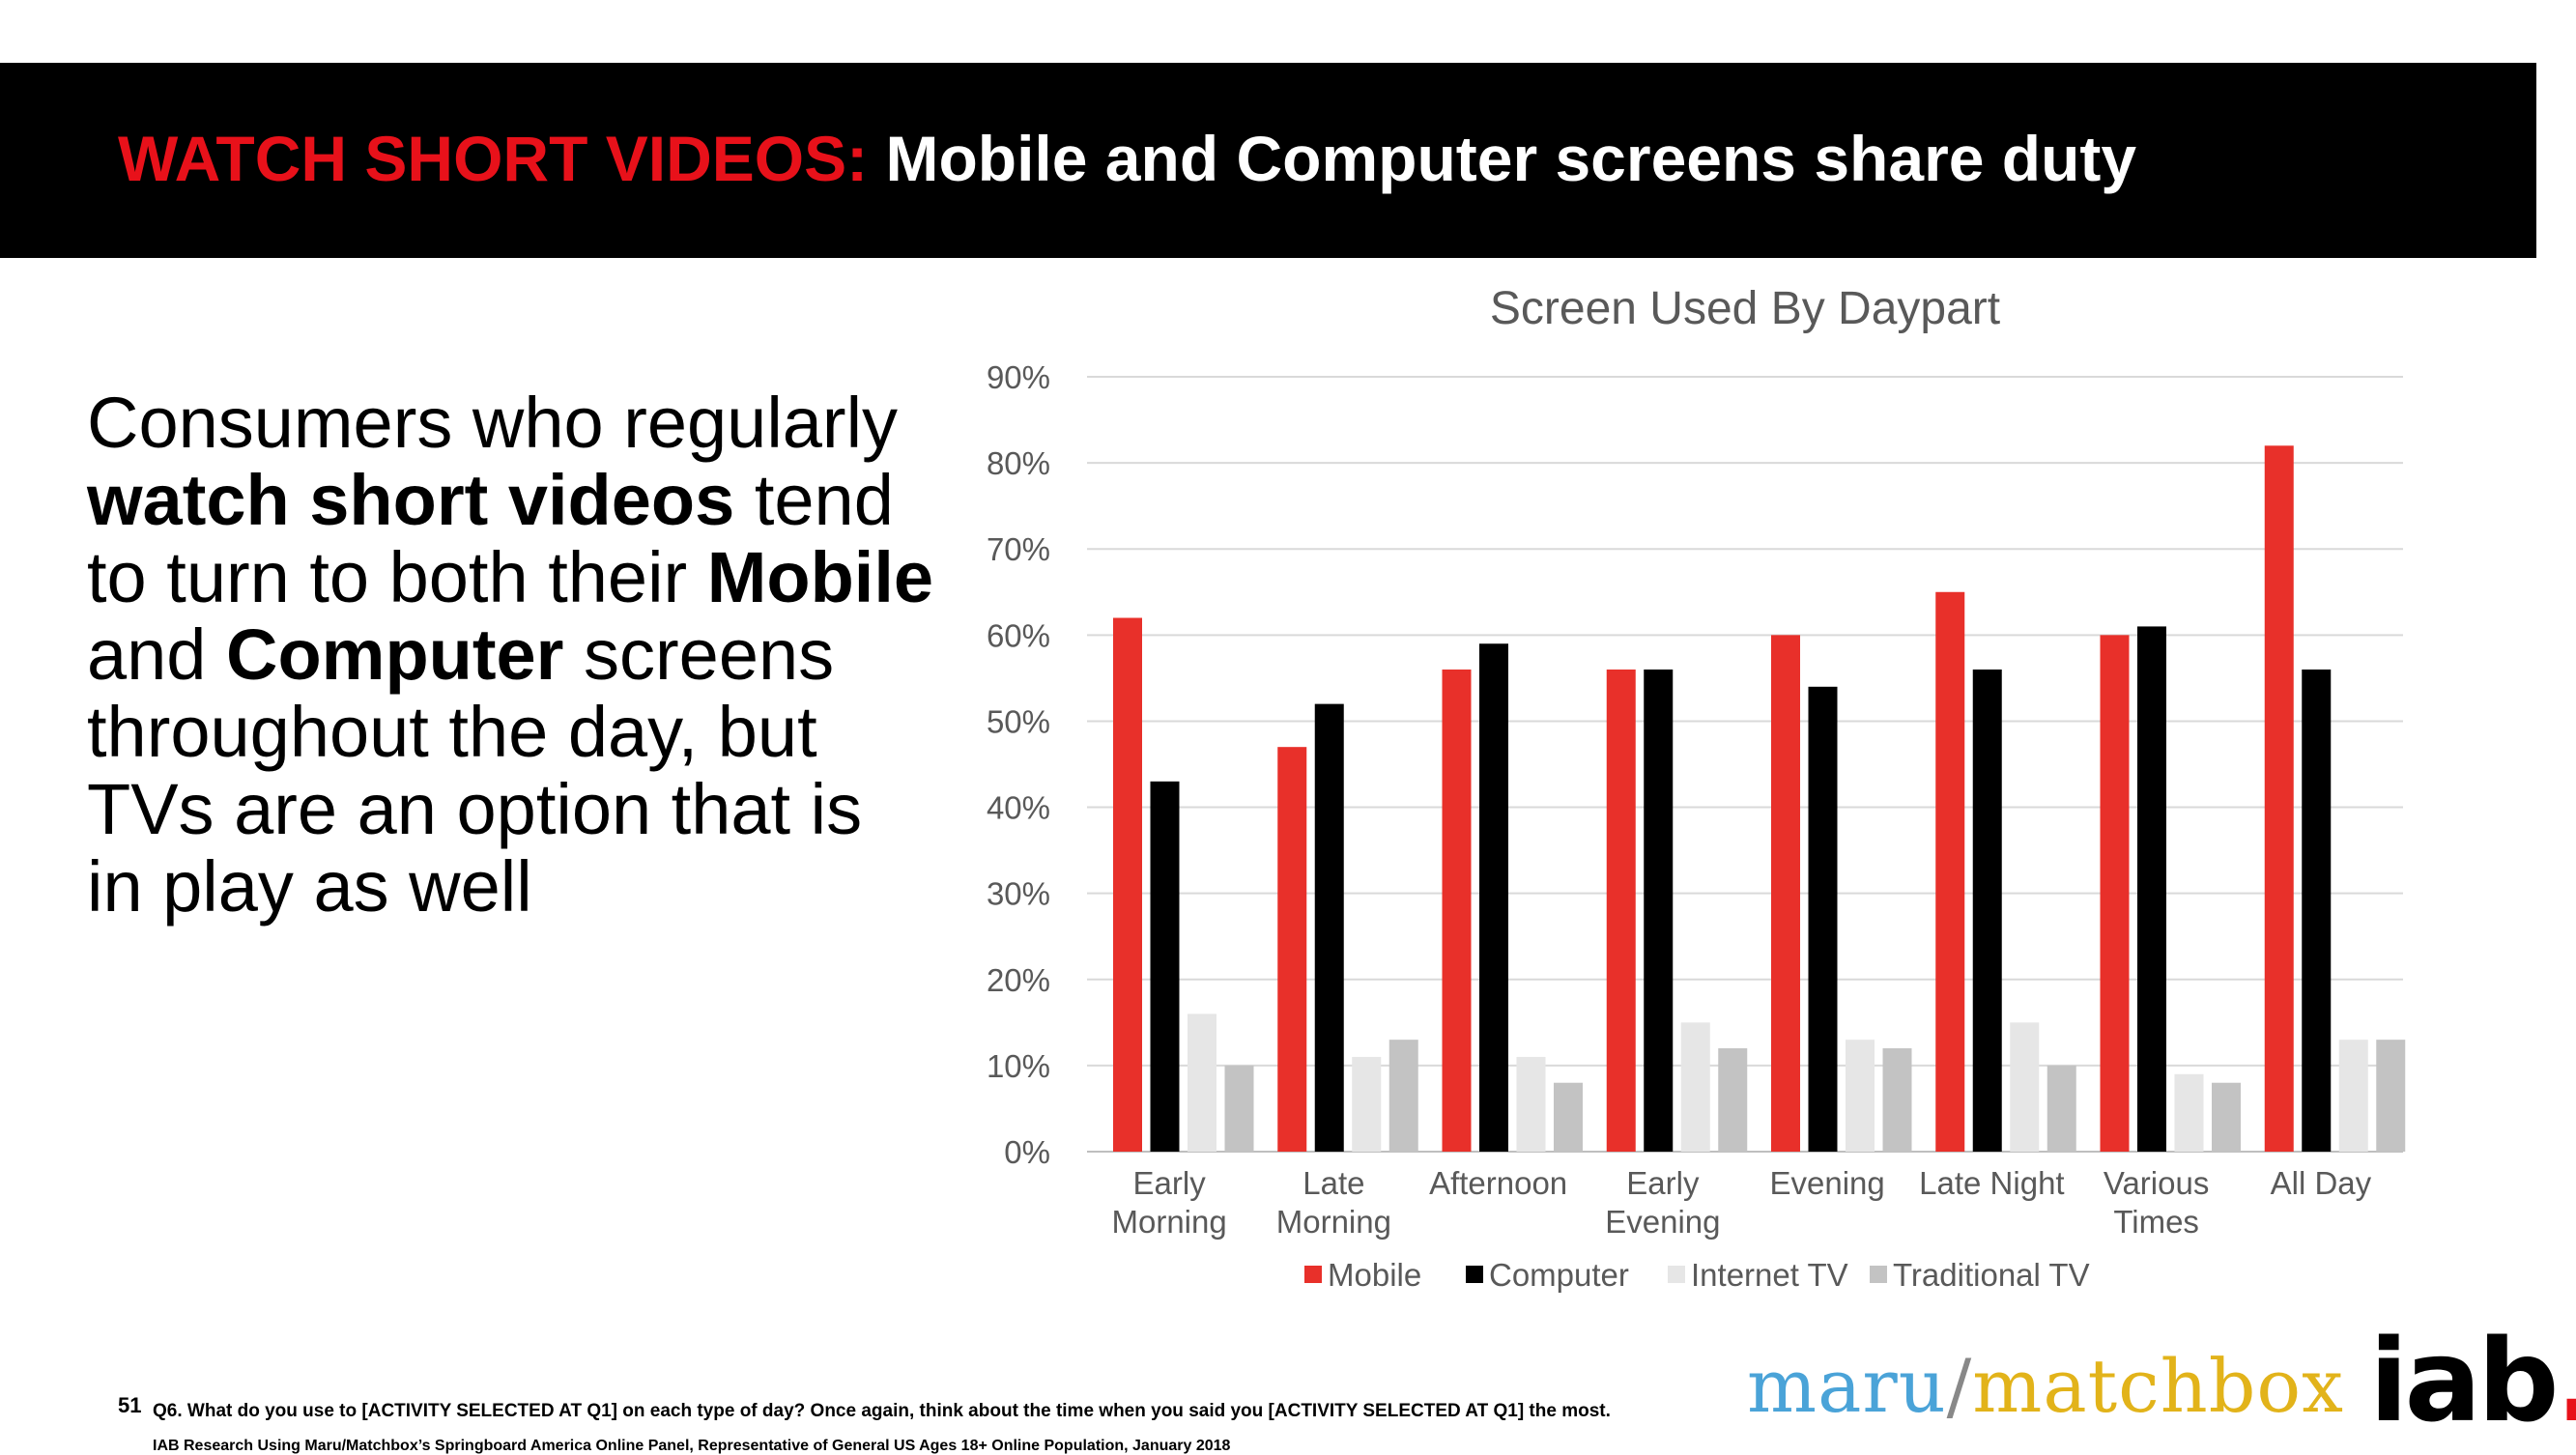  What do you see at coordinates (1559, 1275) in the screenshot?
I see `legend-label: Computer` at bounding box center [1559, 1275].